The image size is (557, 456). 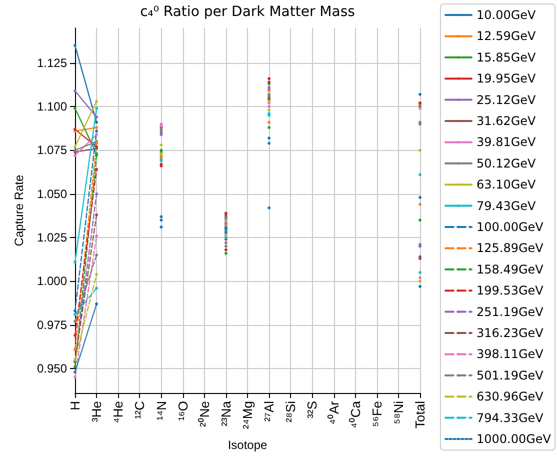 What do you see at coordinates (376, 414) in the screenshot?
I see `x-tick-label: ⁵⁶Fe` at bounding box center [376, 414].